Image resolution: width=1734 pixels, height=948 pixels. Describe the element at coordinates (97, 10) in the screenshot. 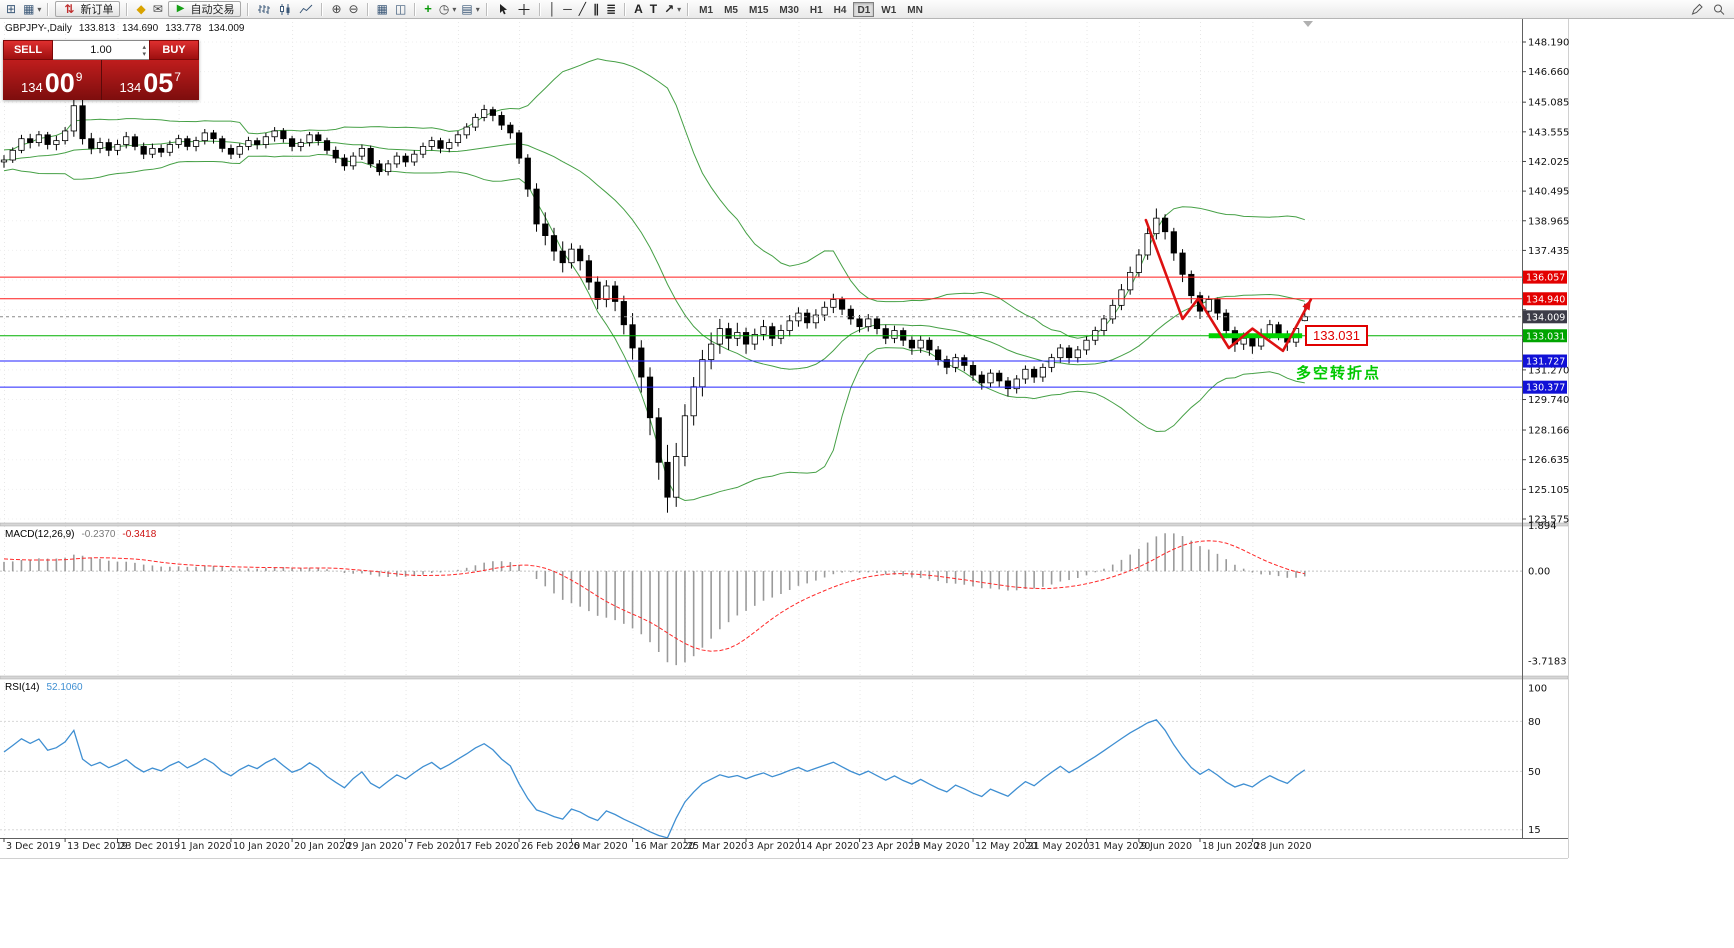

I see `new-order-label: 新订单` at that location.